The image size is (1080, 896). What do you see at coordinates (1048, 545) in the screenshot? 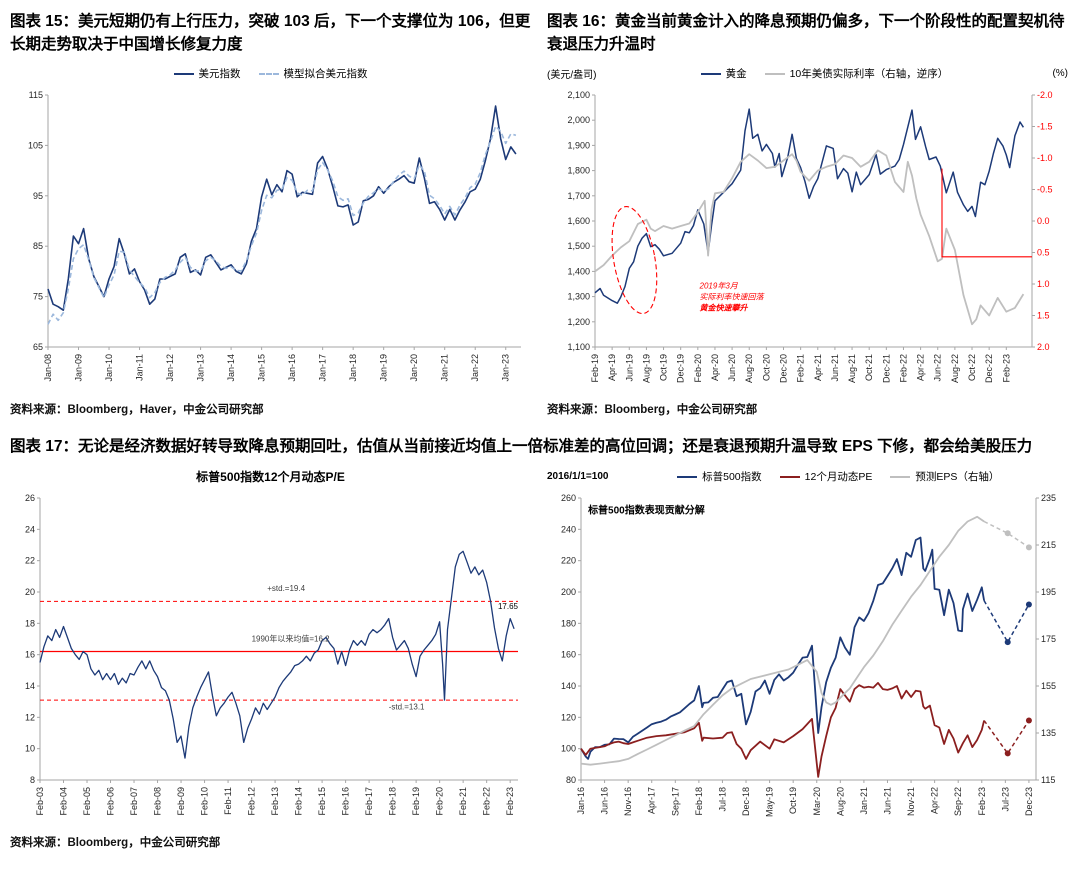
I see `svg-text: 215` at bounding box center [1048, 545].